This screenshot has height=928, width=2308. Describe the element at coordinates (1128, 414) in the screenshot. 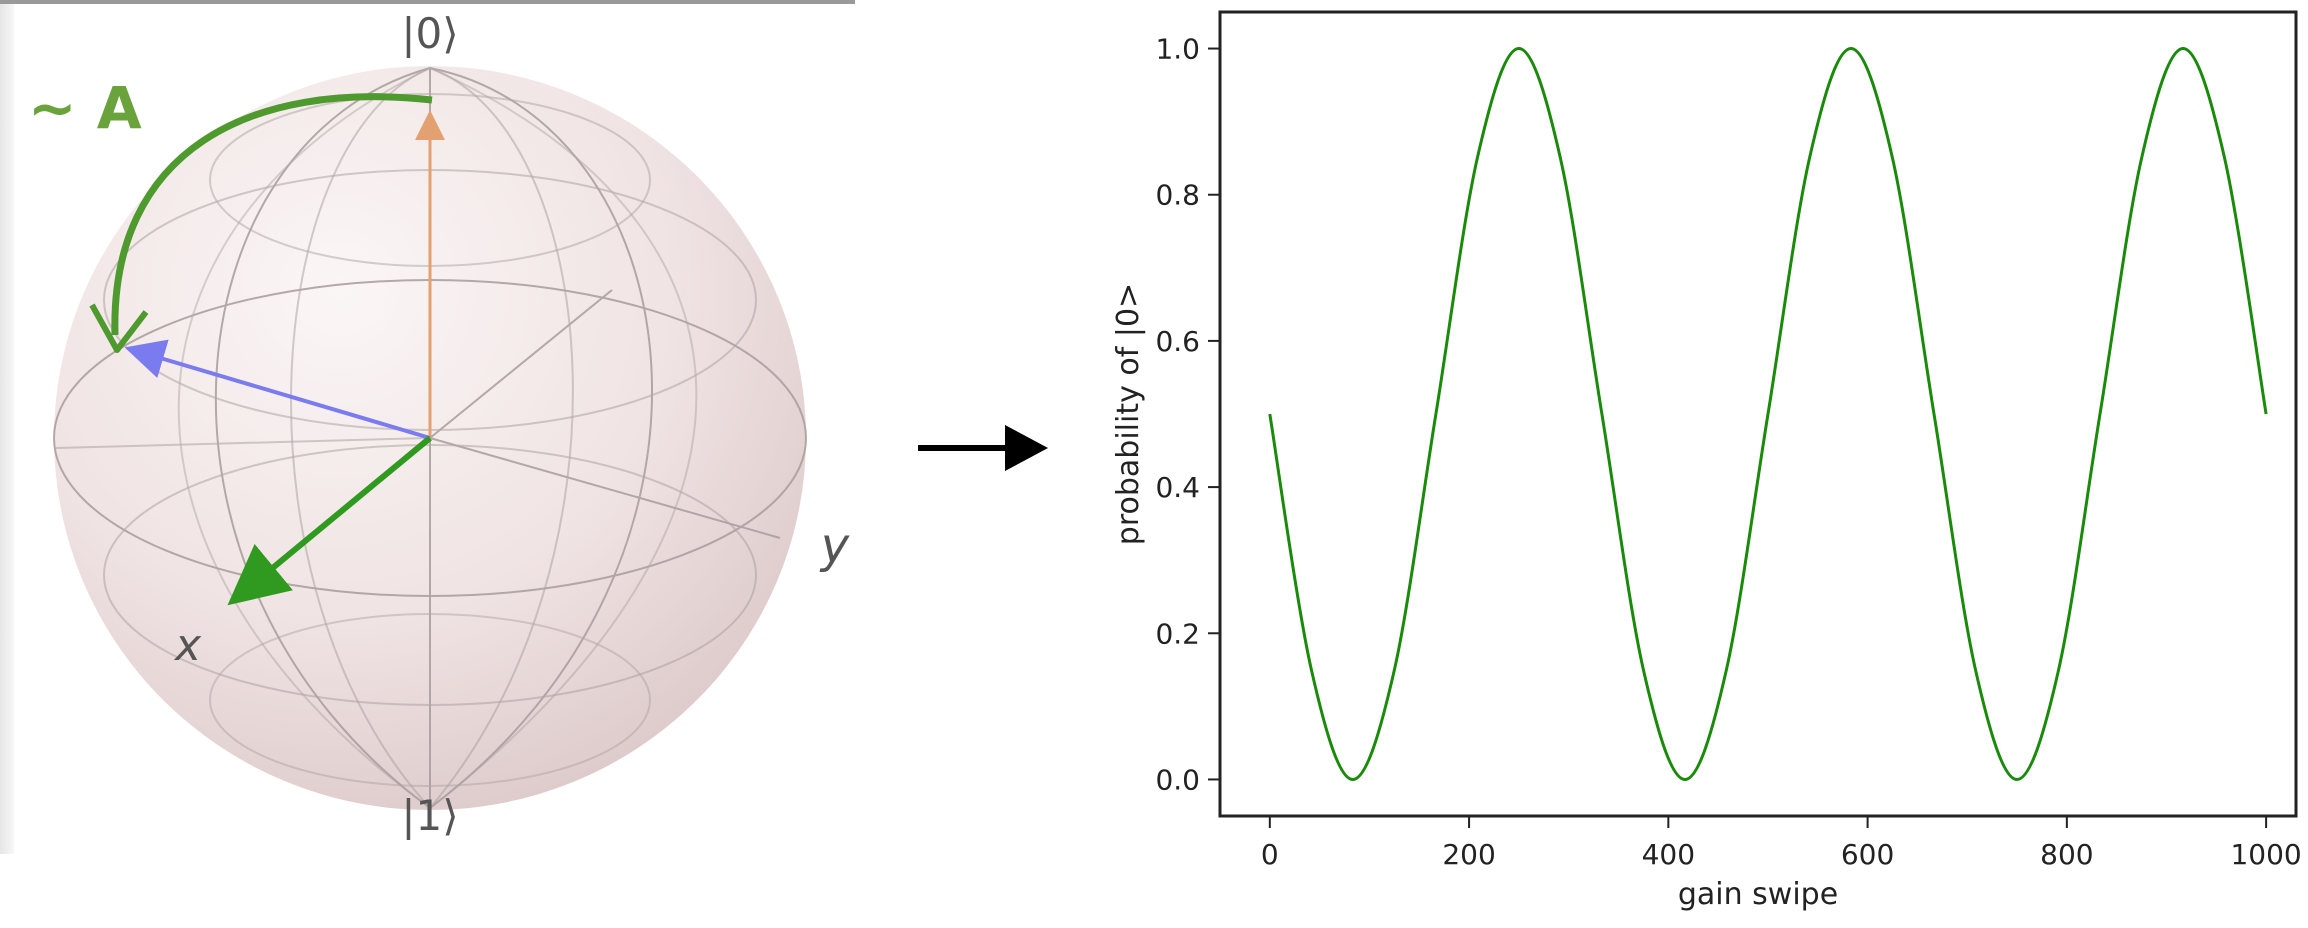

I see `y-axis-label: probability of |0>` at that location.